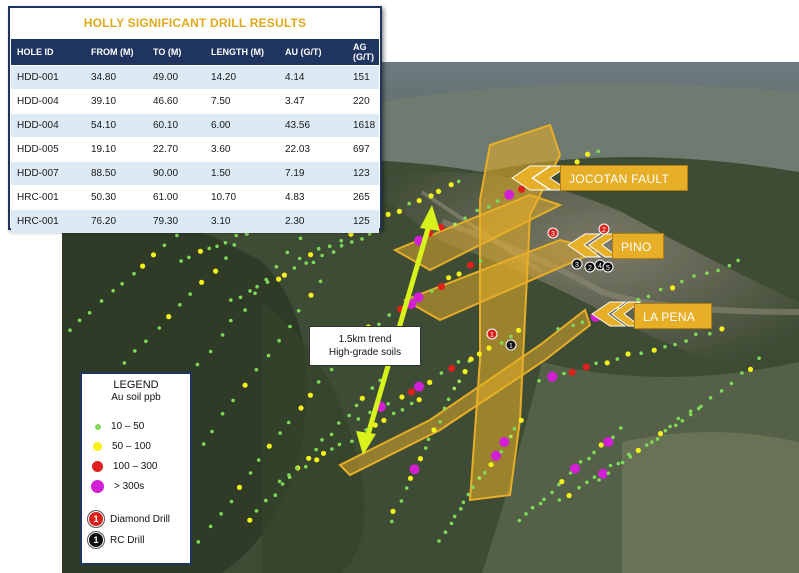  I want to click on rc-drill-marker: 1, so click(511, 345).